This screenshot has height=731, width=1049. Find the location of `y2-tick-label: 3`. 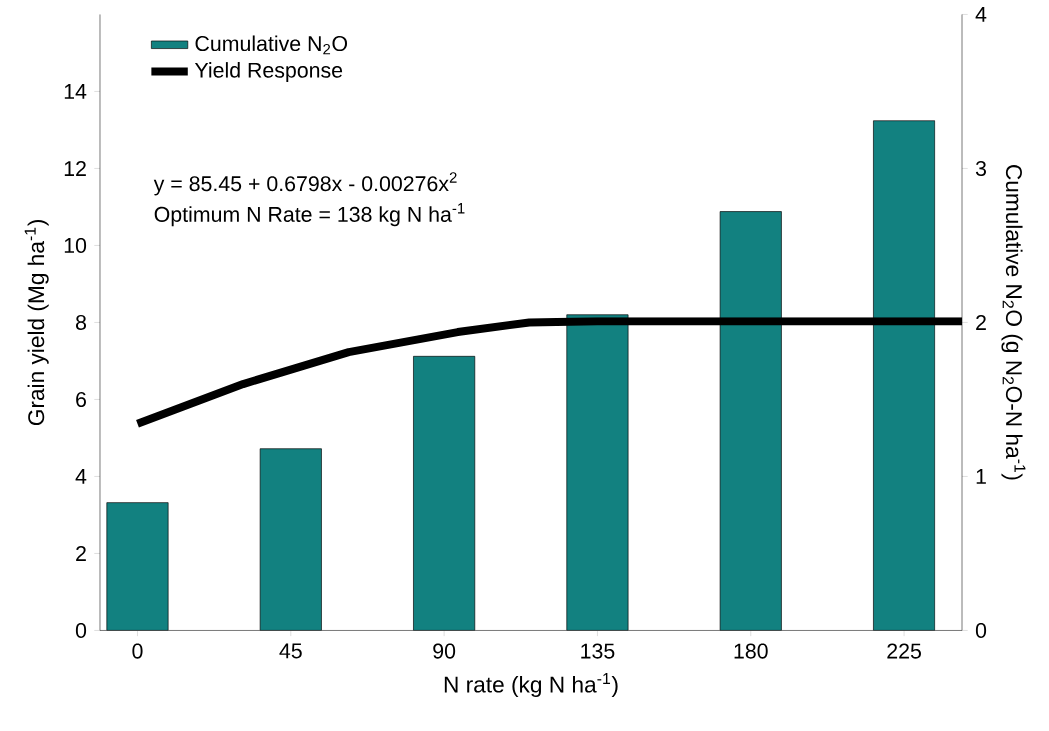

y2-tick-label: 3 is located at coordinates (980, 168).